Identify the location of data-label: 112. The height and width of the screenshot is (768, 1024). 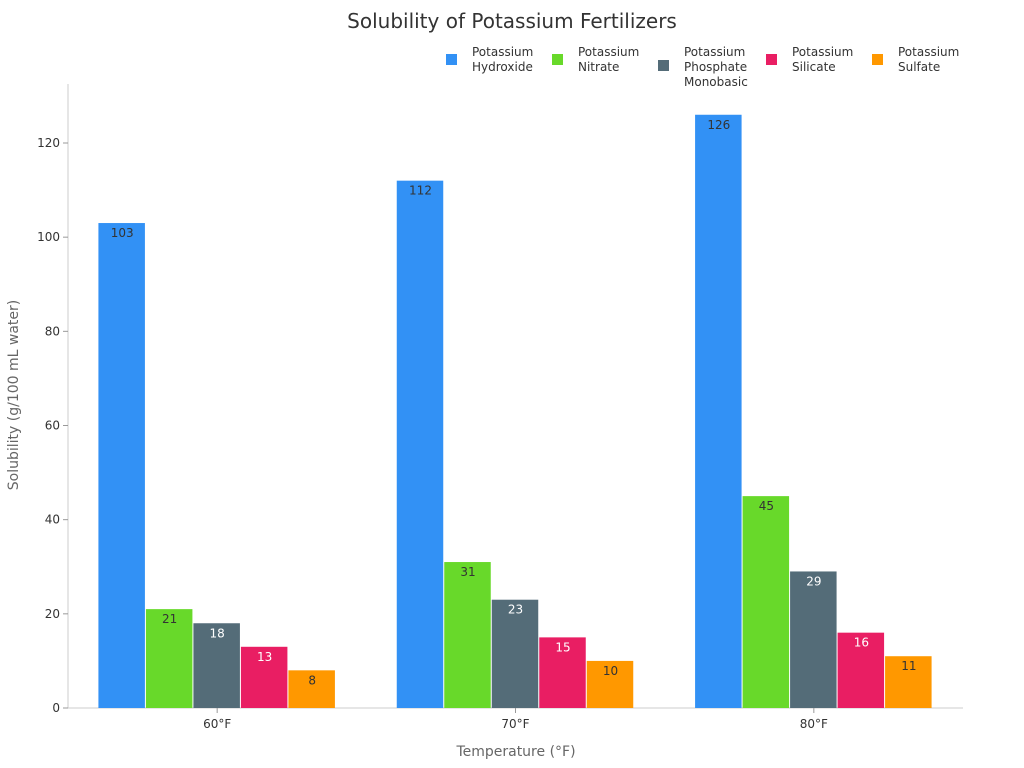
(420, 191).